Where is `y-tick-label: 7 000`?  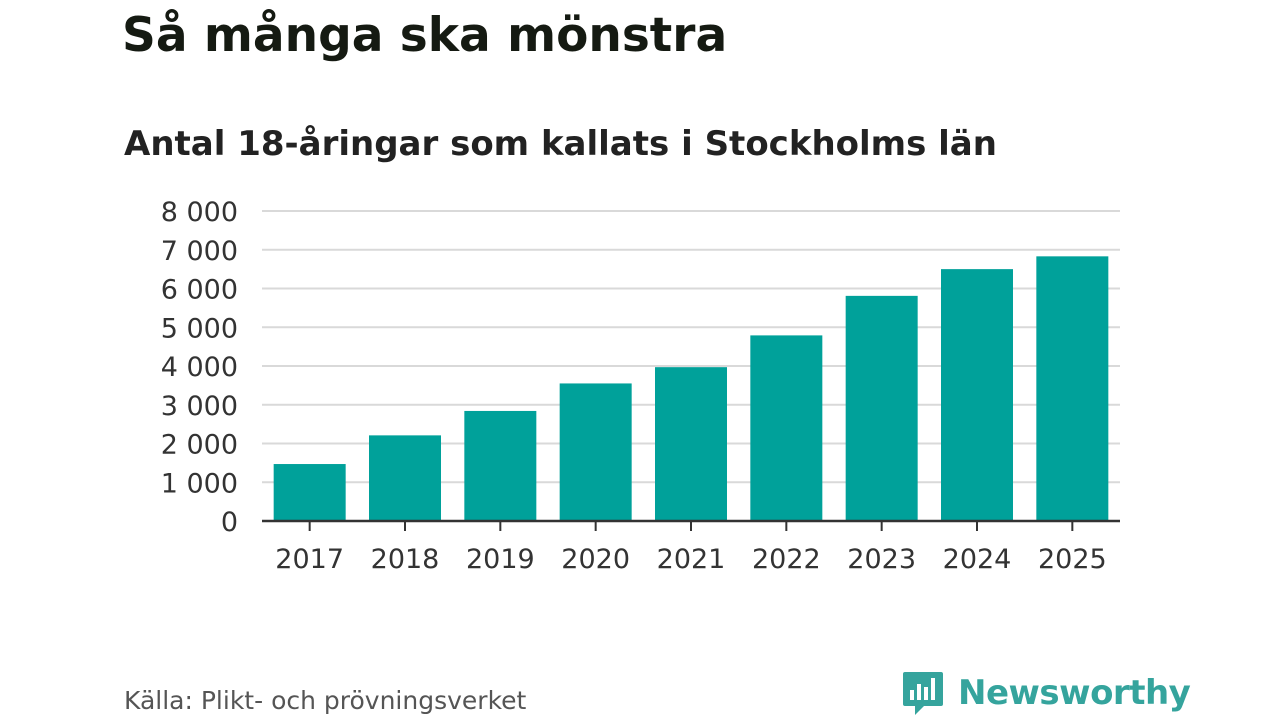 y-tick-label: 7 000 is located at coordinates (199, 251).